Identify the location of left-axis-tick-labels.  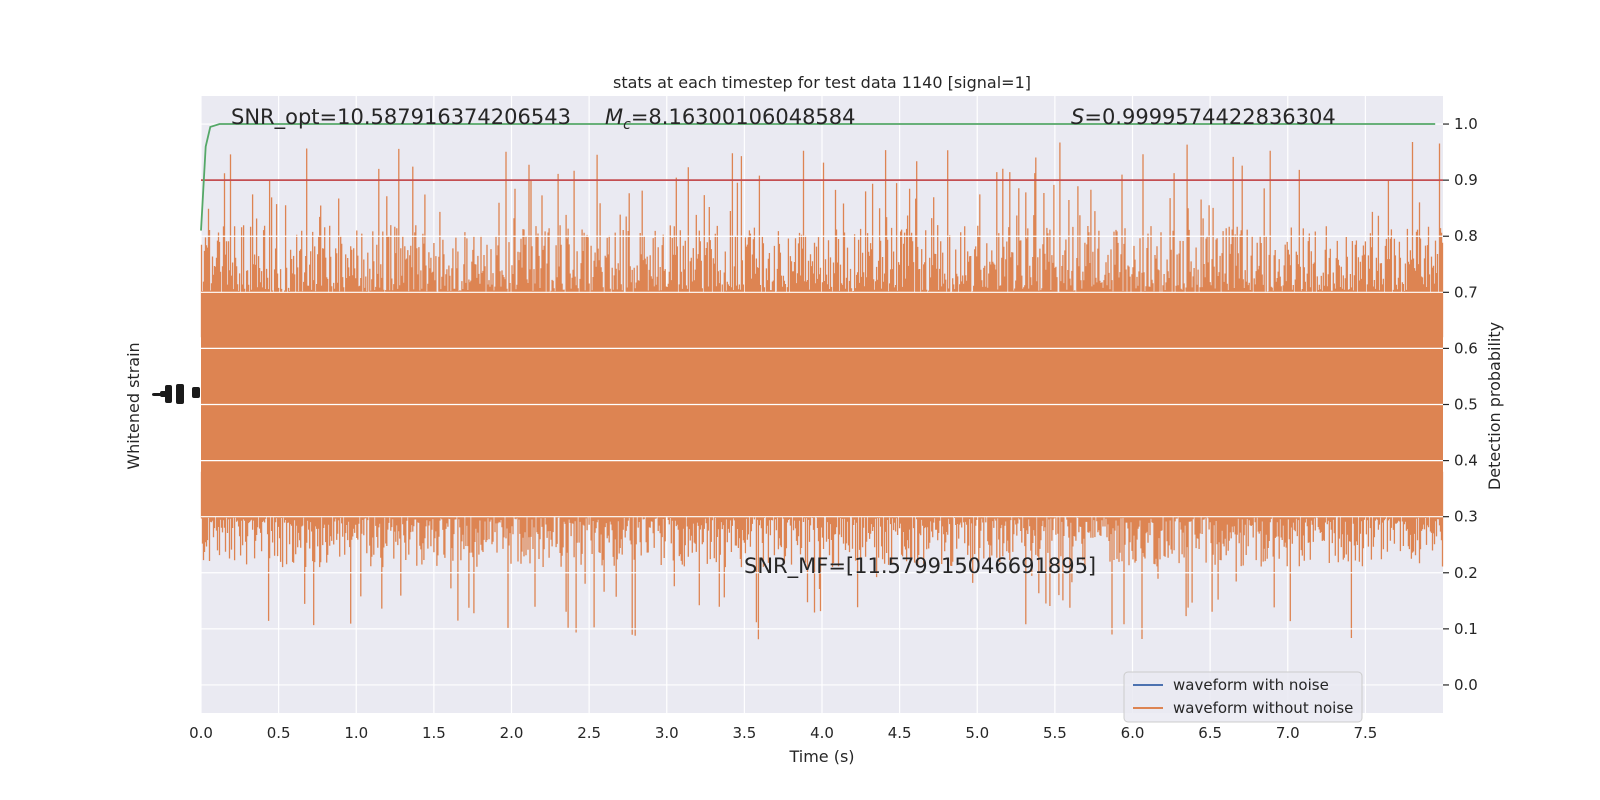
(176, 394).